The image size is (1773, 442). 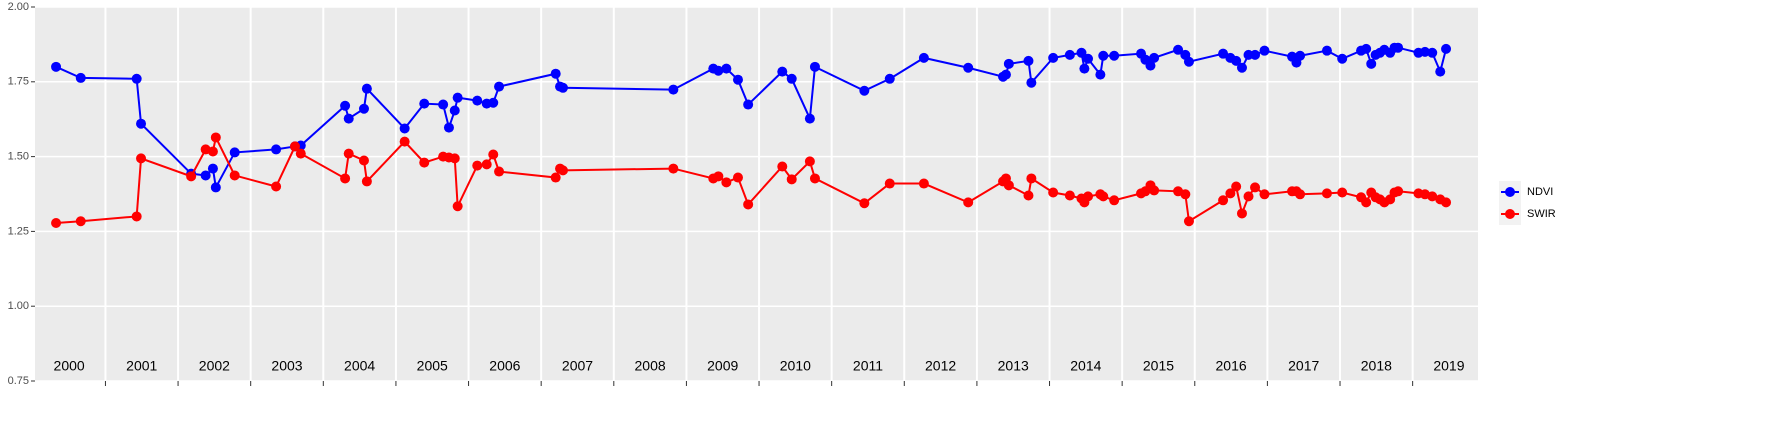 What do you see at coordinates (940, 366) in the screenshot?
I see `x-tick-label: 2012` at bounding box center [940, 366].